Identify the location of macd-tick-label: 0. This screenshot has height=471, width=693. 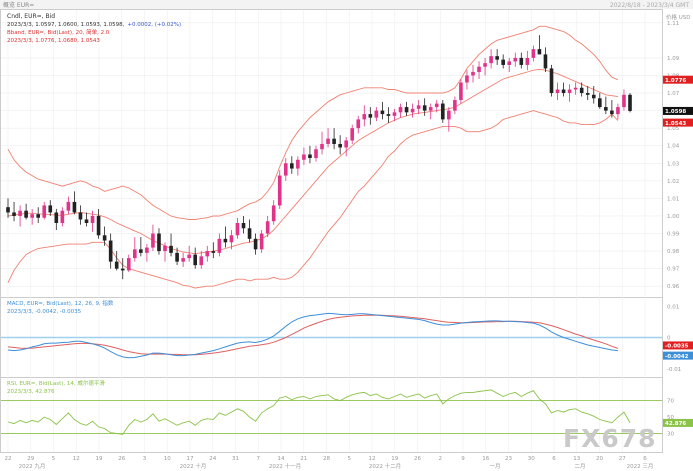
(669, 339).